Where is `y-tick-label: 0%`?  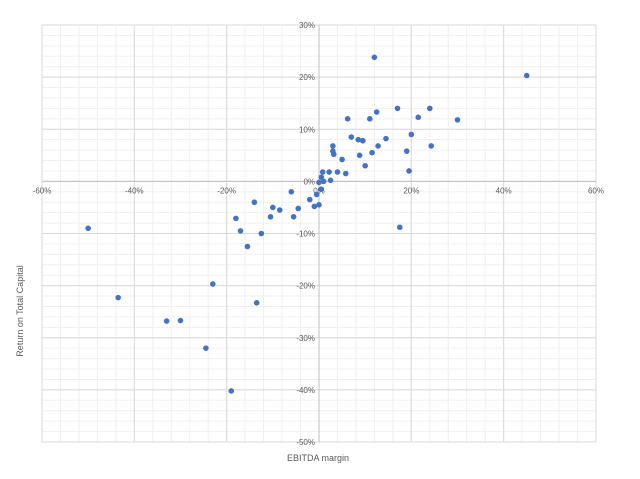
y-tick-label: 0% is located at coordinates (309, 181).